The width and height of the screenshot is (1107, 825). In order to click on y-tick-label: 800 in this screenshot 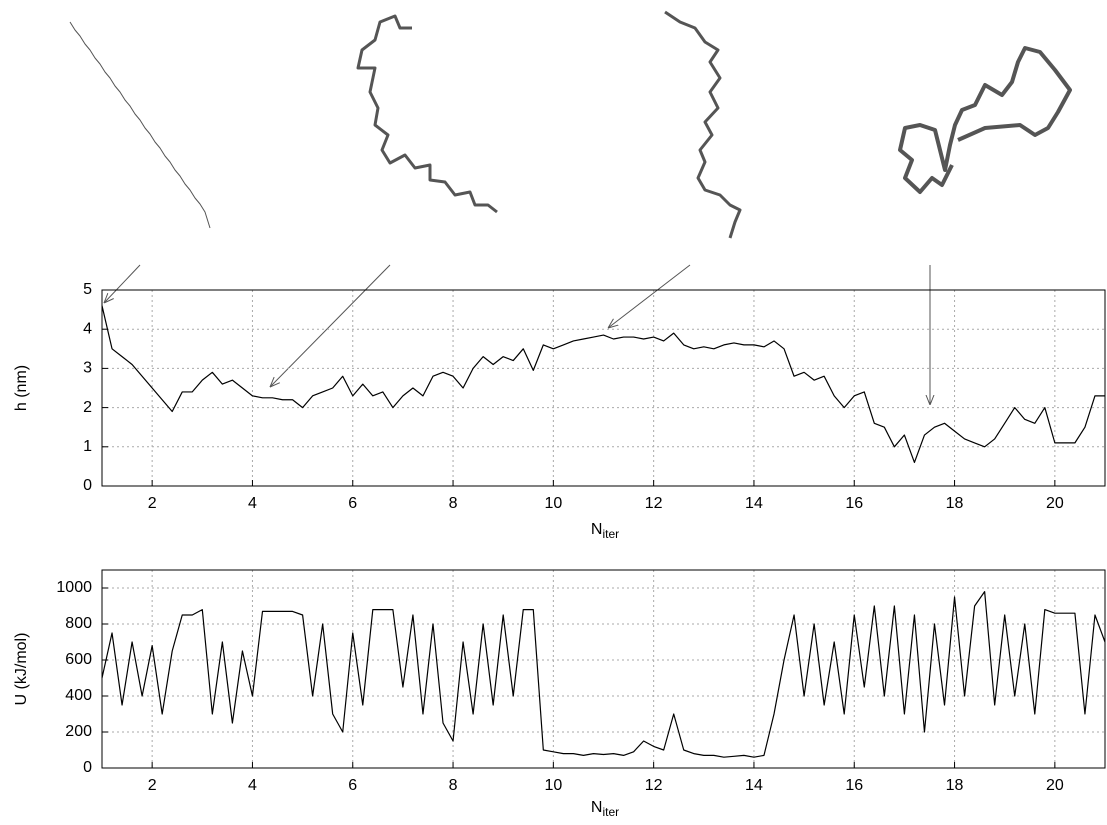, I will do `click(78, 623)`.